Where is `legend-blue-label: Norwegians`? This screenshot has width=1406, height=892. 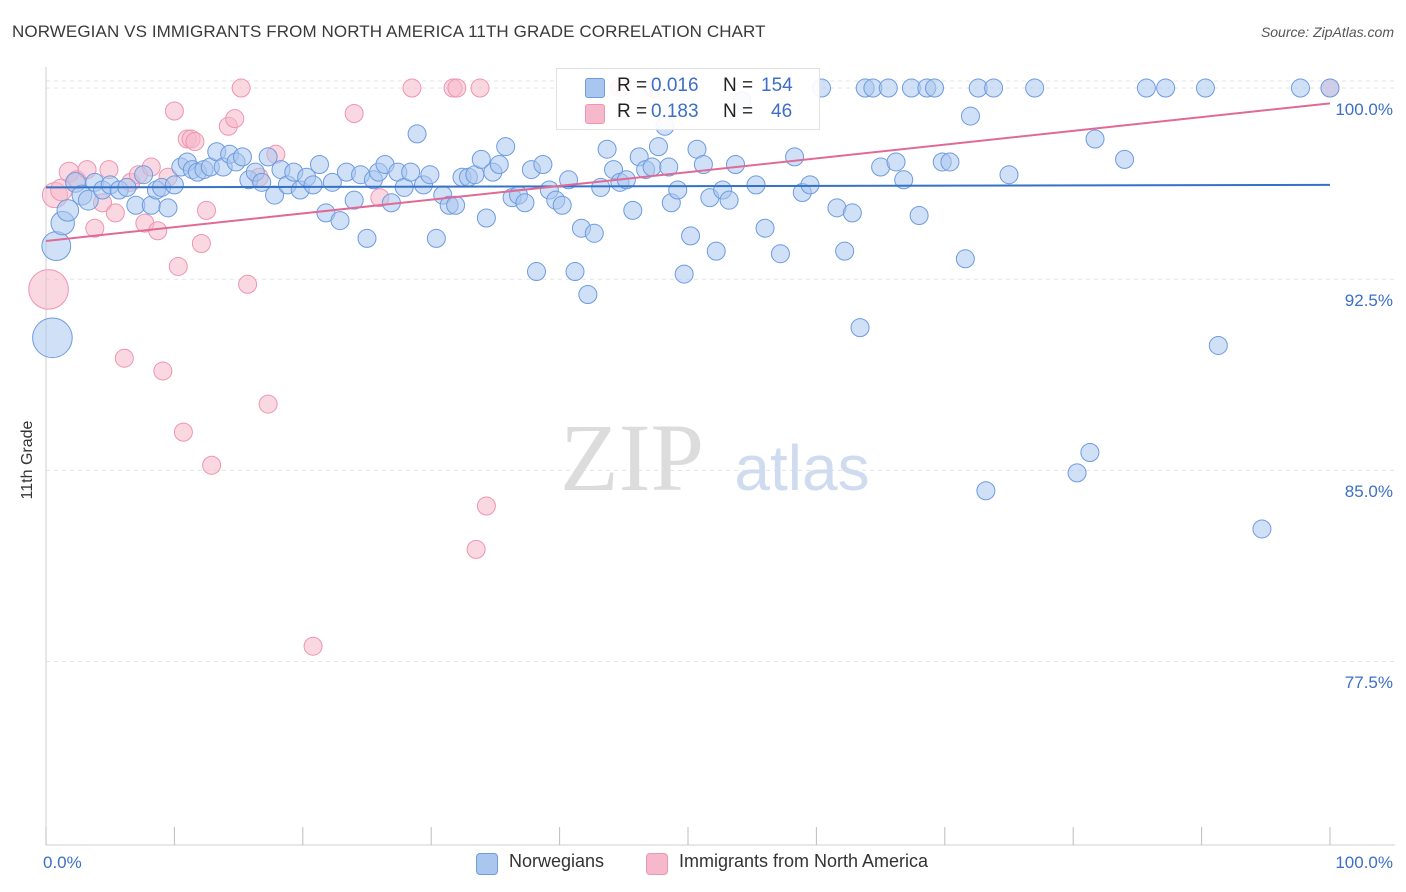 legend-blue-label: Norwegians is located at coordinates (557, 861).